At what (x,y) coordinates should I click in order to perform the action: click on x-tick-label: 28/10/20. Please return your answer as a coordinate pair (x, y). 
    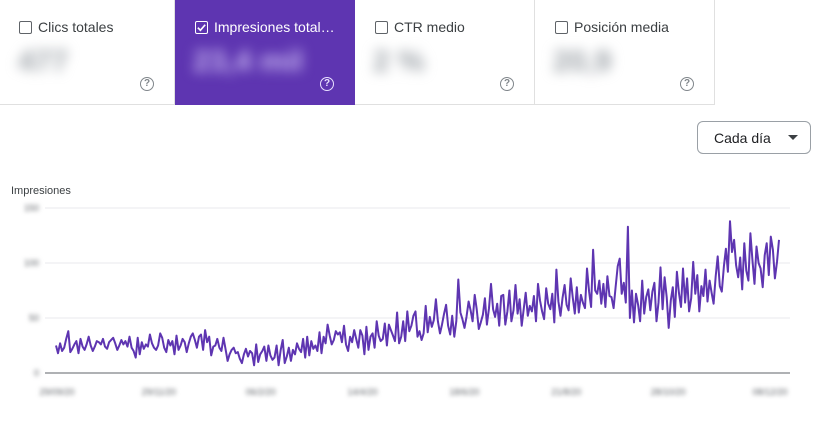
    Looking at the image, I should click on (668, 392).